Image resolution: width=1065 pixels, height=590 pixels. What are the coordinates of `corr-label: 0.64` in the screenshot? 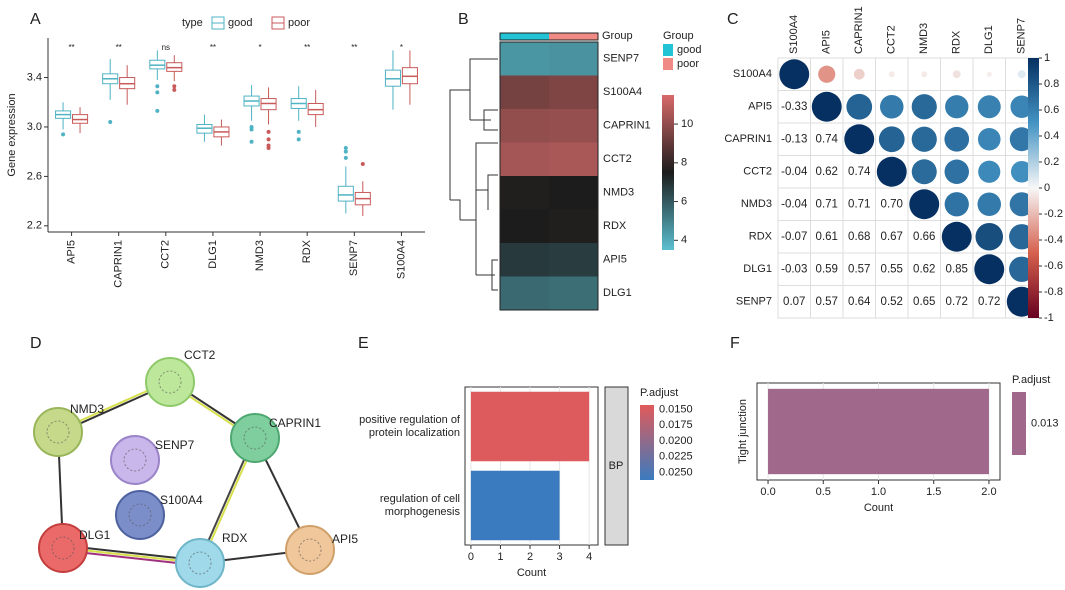 It's located at (859, 302).